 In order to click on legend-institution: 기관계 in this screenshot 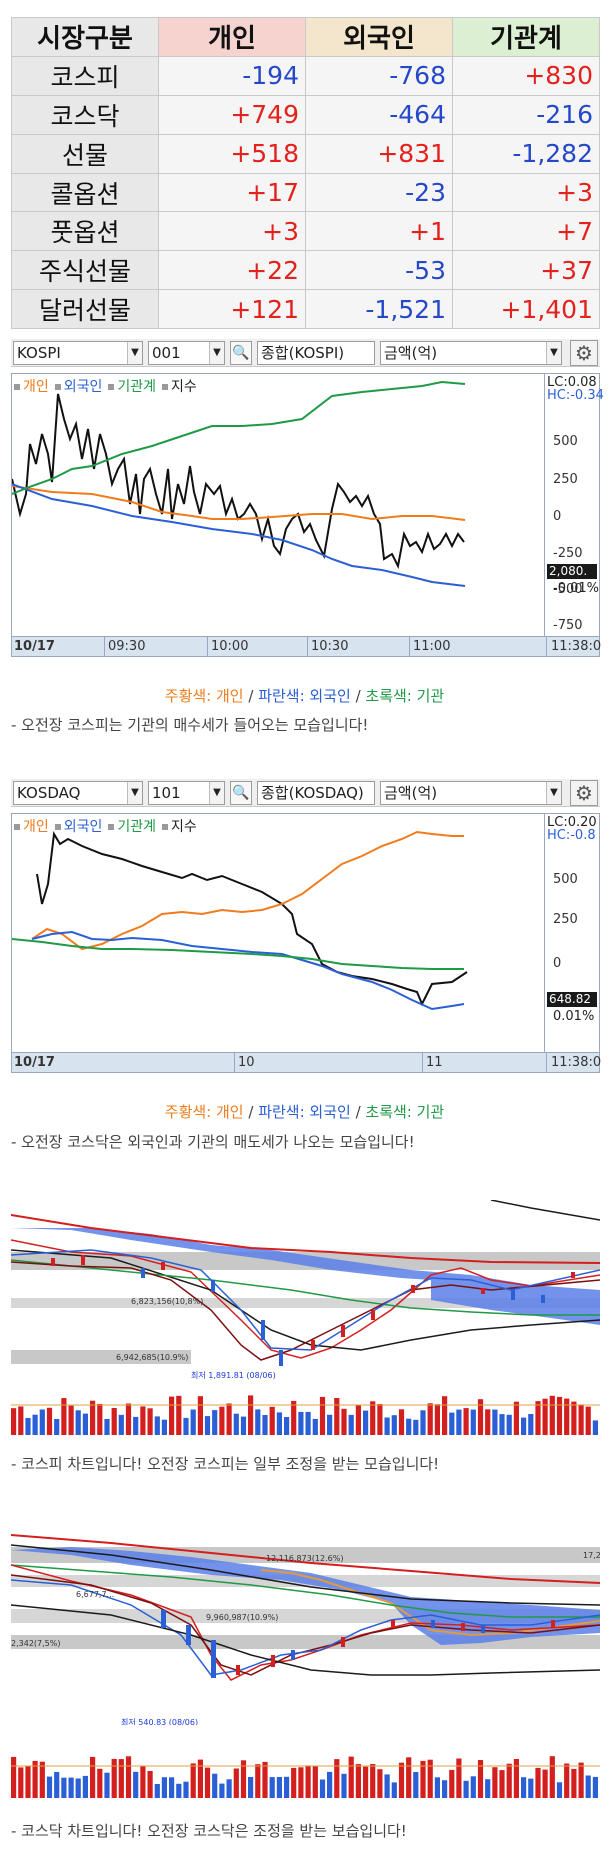, I will do `click(137, 827)`.